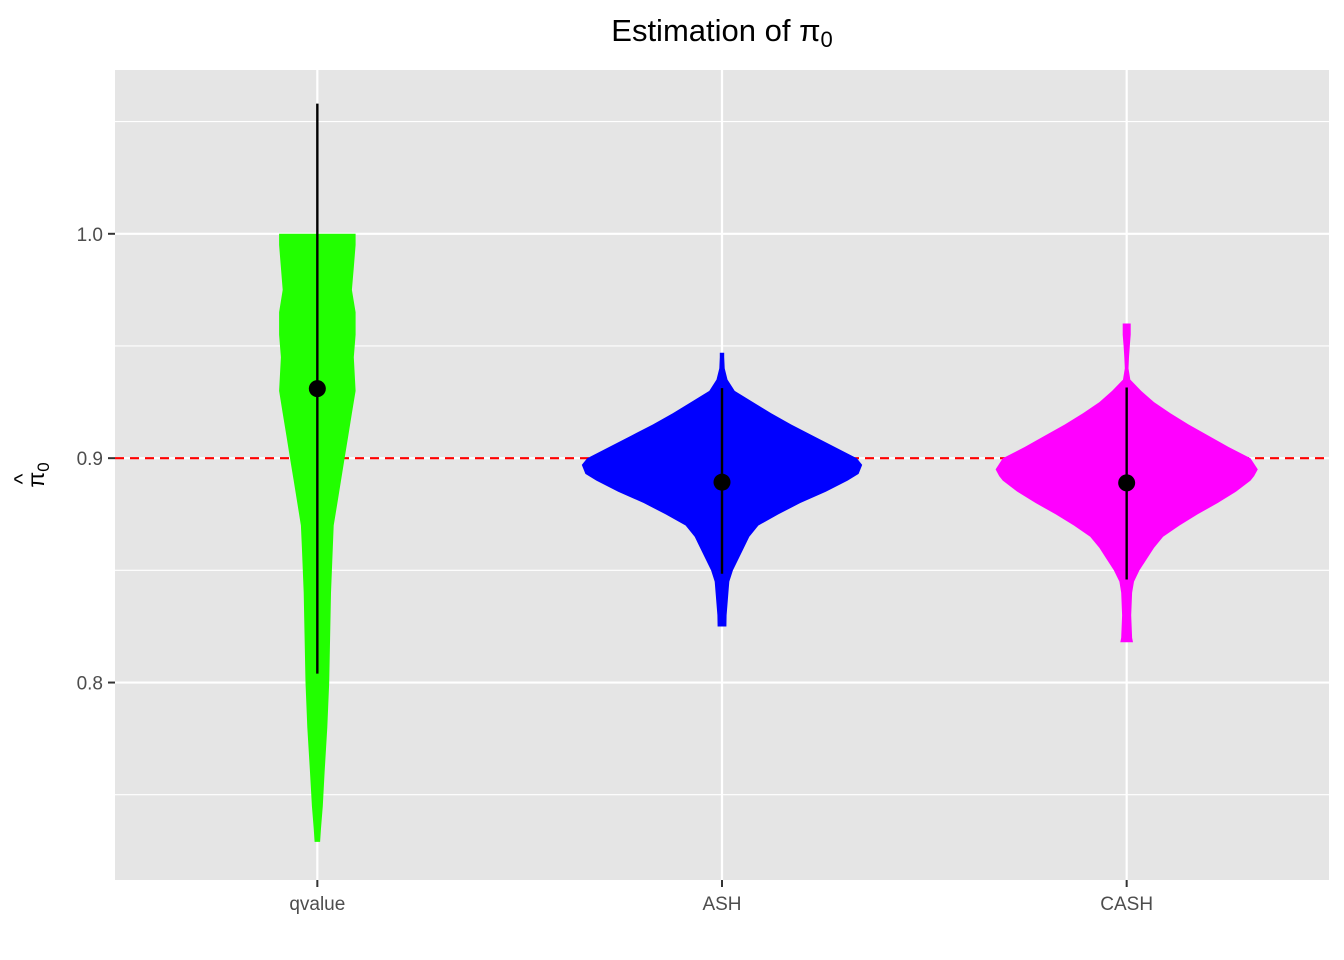 This screenshot has height=960, width=1344. What do you see at coordinates (317, 389) in the screenshot?
I see `mean-point-qvalue` at bounding box center [317, 389].